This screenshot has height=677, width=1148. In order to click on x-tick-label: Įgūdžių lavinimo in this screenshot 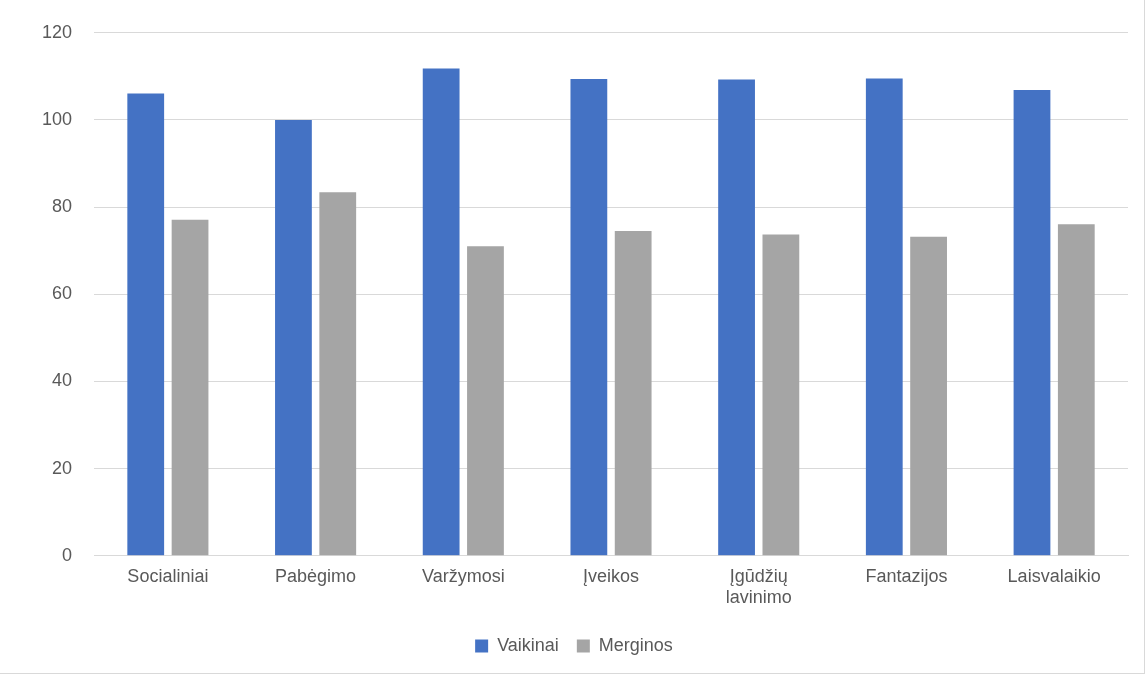, I will do `click(758, 586)`.